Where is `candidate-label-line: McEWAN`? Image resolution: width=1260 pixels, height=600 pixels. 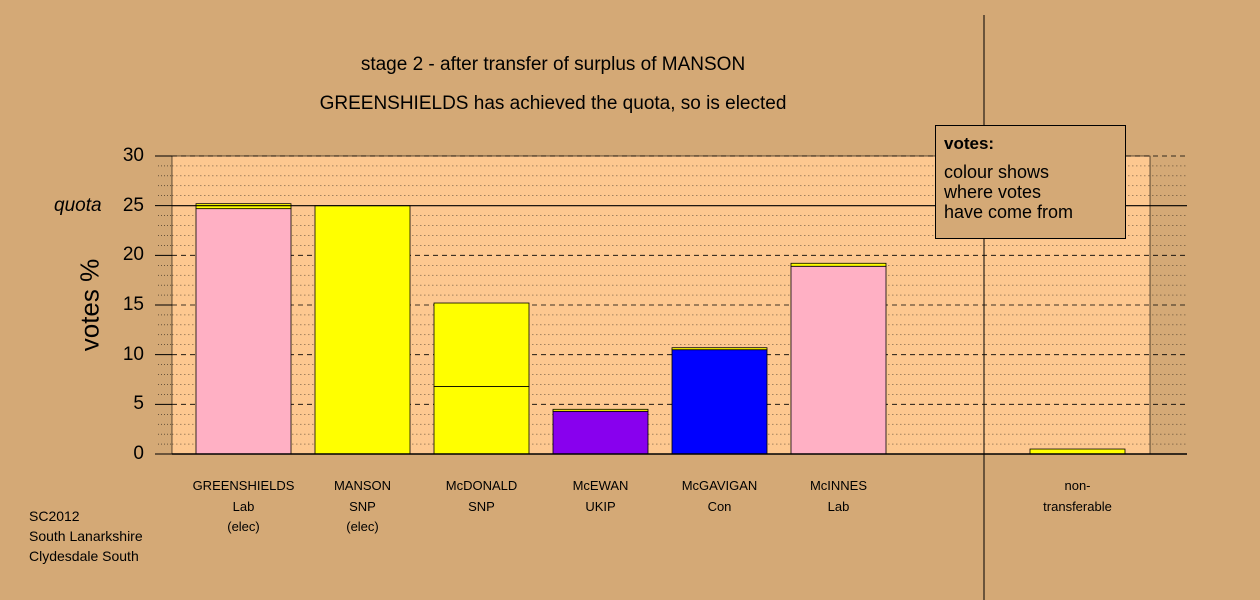 candidate-label-line: McEWAN is located at coordinates (600, 485).